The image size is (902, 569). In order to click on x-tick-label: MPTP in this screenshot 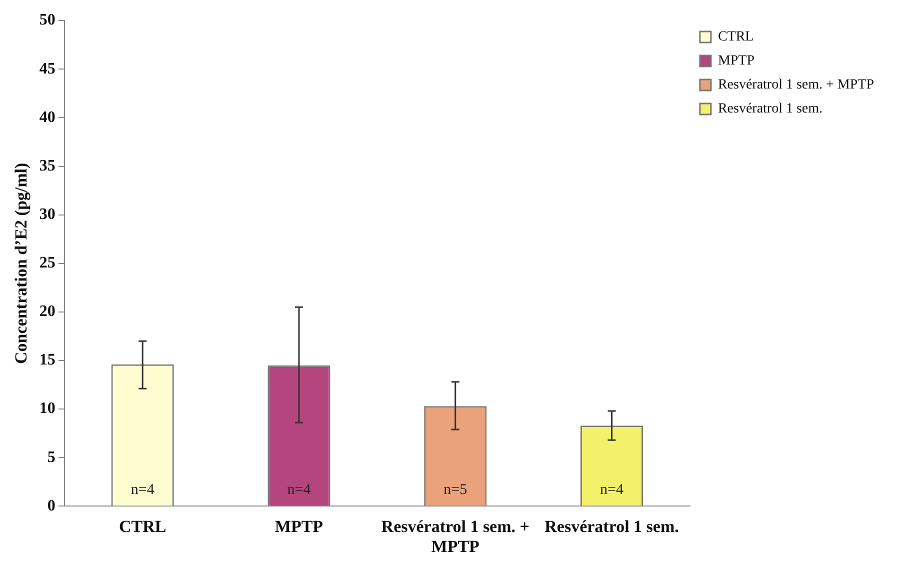, I will do `click(299, 526)`.